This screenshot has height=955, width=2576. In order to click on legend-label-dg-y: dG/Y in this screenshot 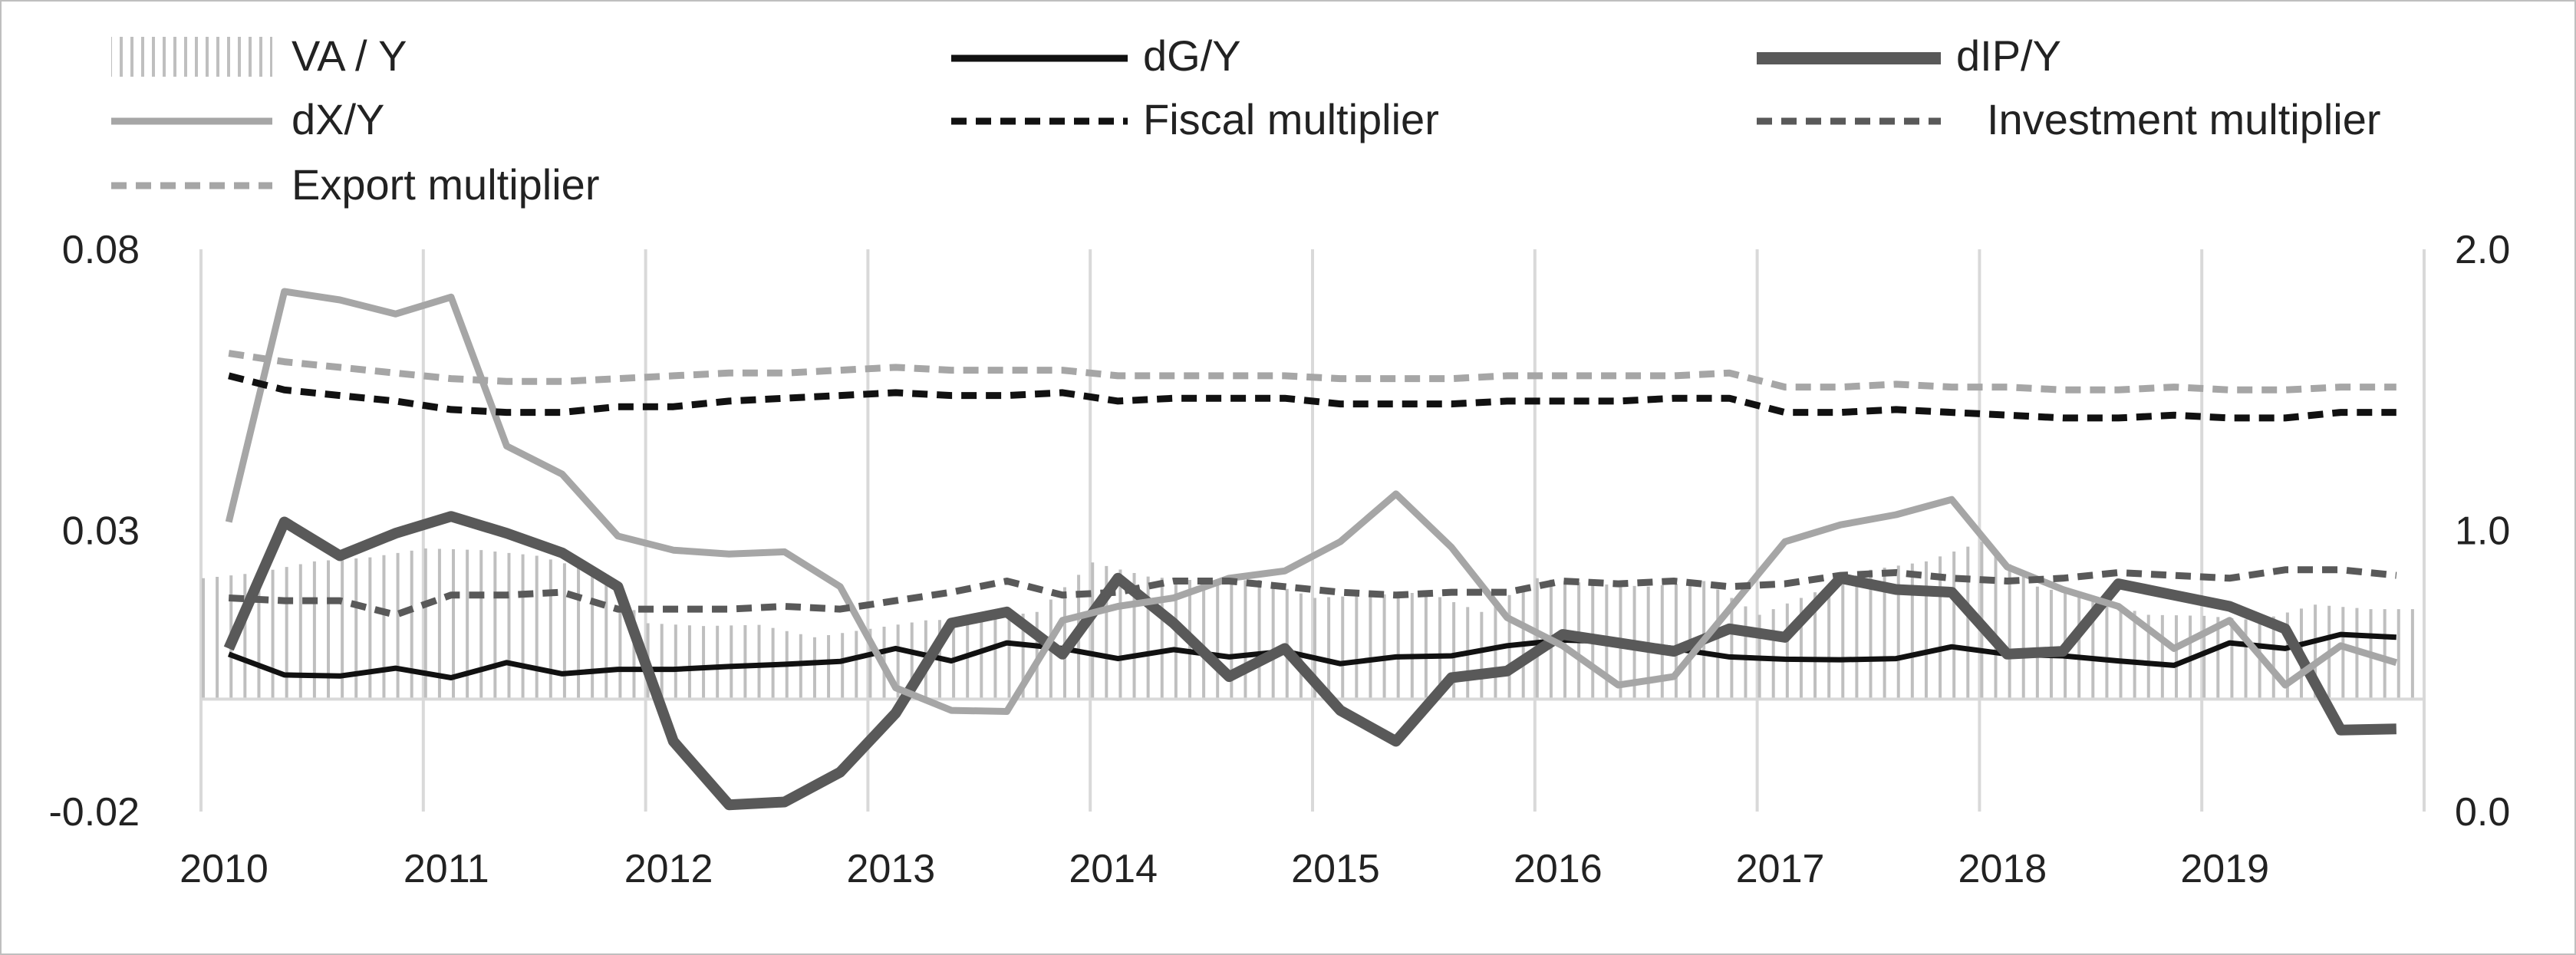, I will do `click(1192, 55)`.